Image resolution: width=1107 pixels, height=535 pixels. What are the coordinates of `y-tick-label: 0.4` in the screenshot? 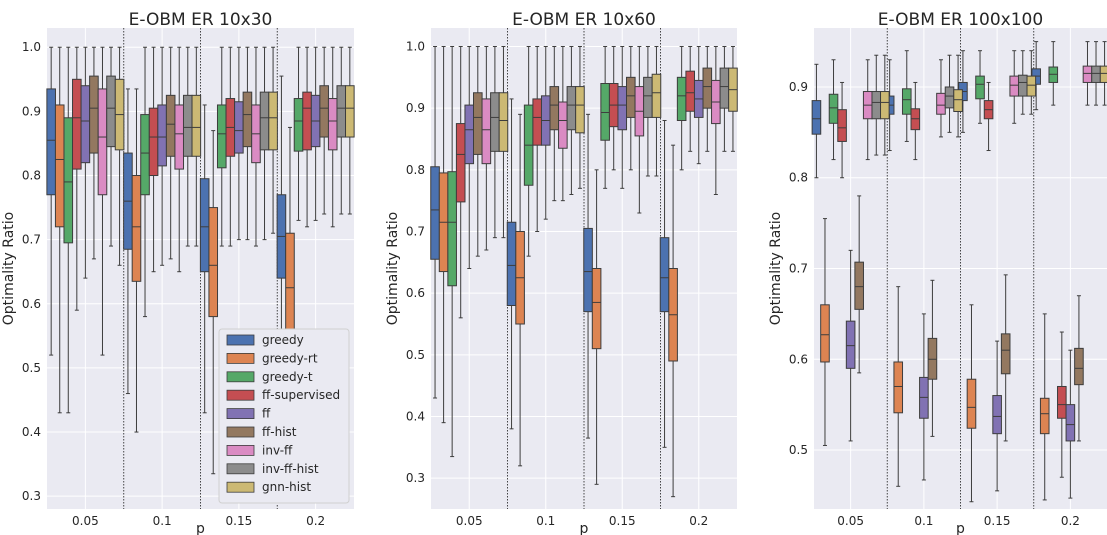 It's located at (415, 417).